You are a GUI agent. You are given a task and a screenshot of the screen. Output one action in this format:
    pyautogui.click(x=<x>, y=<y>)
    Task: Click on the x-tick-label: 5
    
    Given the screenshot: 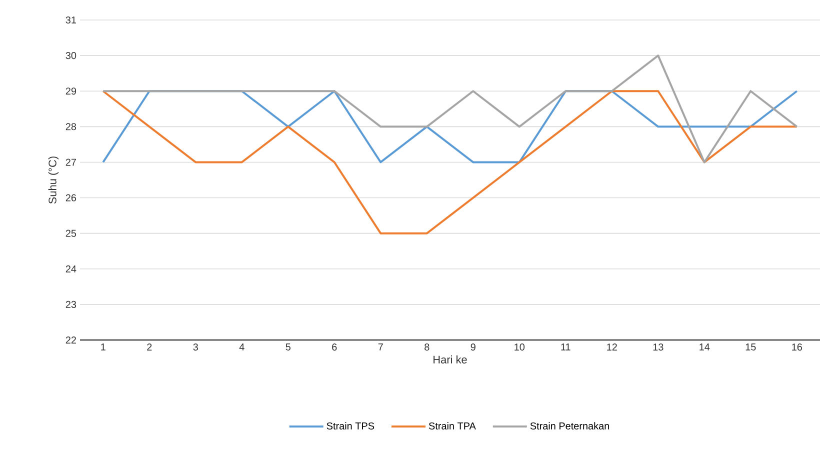 What is the action you would take?
    pyautogui.click(x=288, y=347)
    